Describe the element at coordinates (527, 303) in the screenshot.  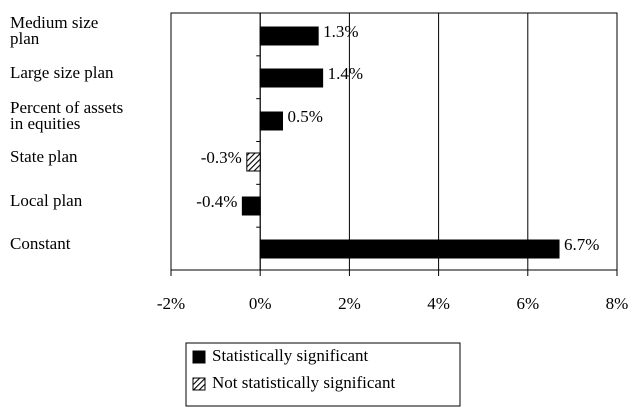
I see `x-tick-label: 6%` at that location.